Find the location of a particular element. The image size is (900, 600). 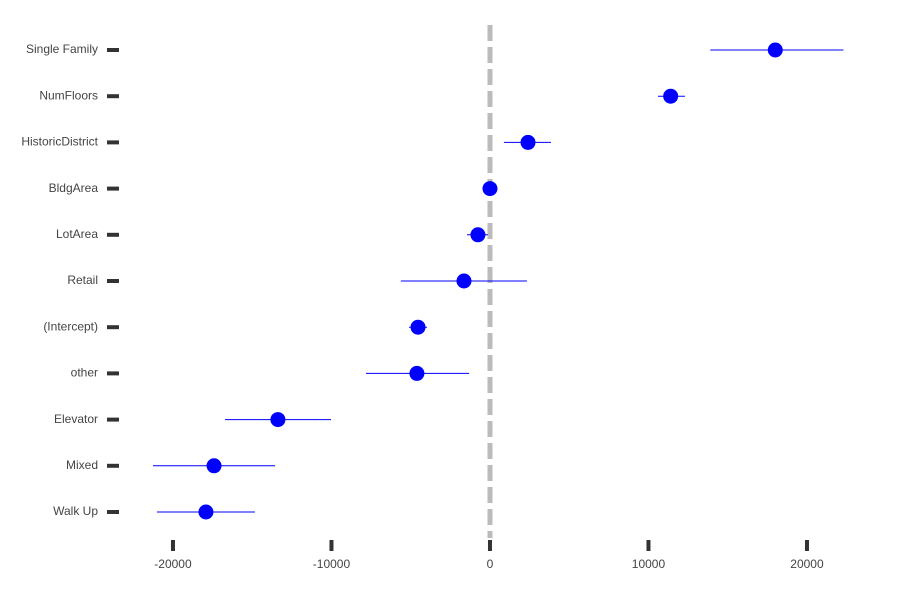

y-tick-label: LotArea is located at coordinates (77, 234).